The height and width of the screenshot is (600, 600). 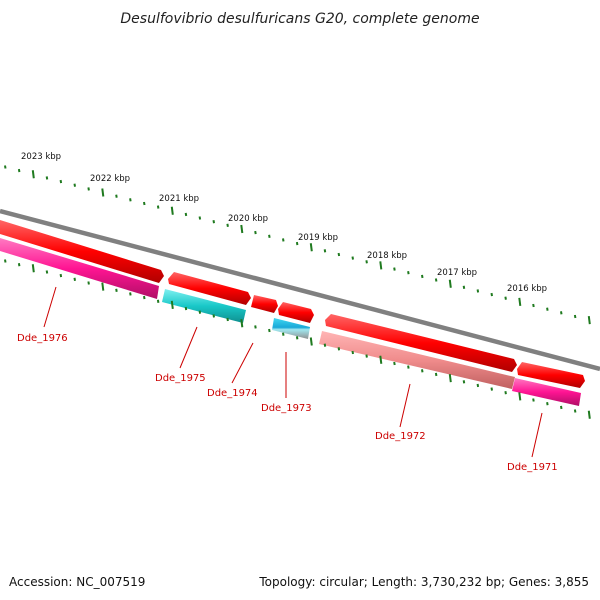 I want to click on gene-arrow-dde-1973-top, so click(x=296, y=312).